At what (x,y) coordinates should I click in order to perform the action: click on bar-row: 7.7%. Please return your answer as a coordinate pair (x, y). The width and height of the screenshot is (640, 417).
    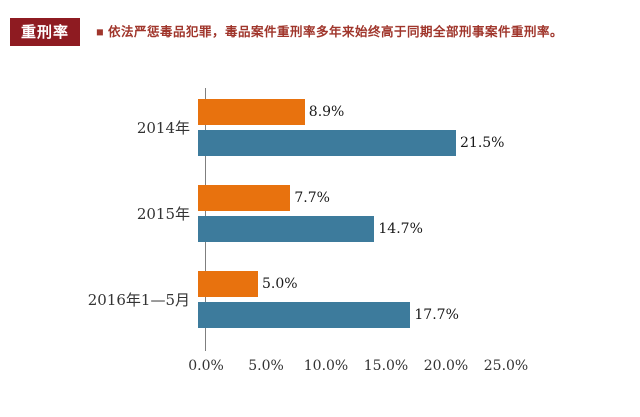
    Looking at the image, I should click on (386, 198).